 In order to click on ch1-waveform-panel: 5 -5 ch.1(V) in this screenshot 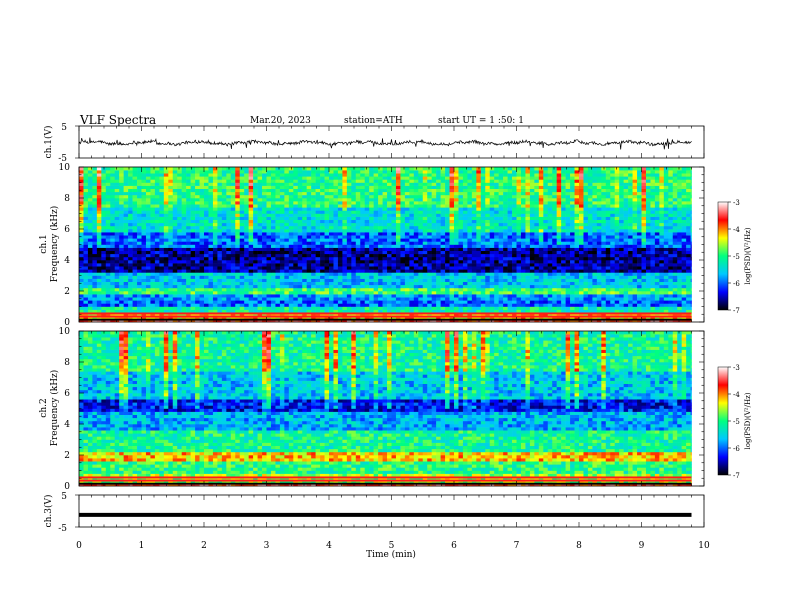, I will do `click(374, 143)`.